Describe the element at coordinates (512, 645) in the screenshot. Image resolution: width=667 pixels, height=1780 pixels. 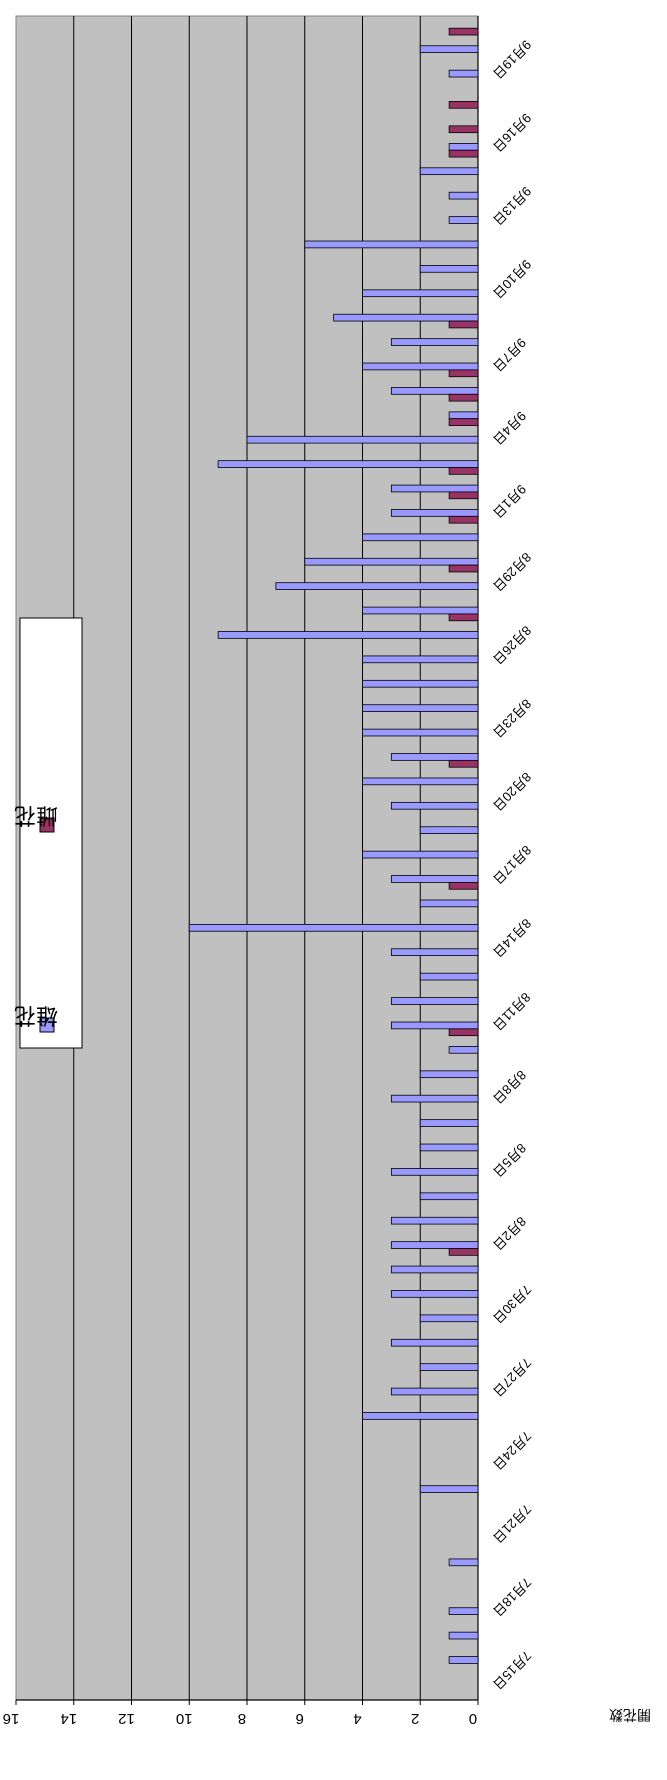
I see `category-label: 8月26日` at that location.